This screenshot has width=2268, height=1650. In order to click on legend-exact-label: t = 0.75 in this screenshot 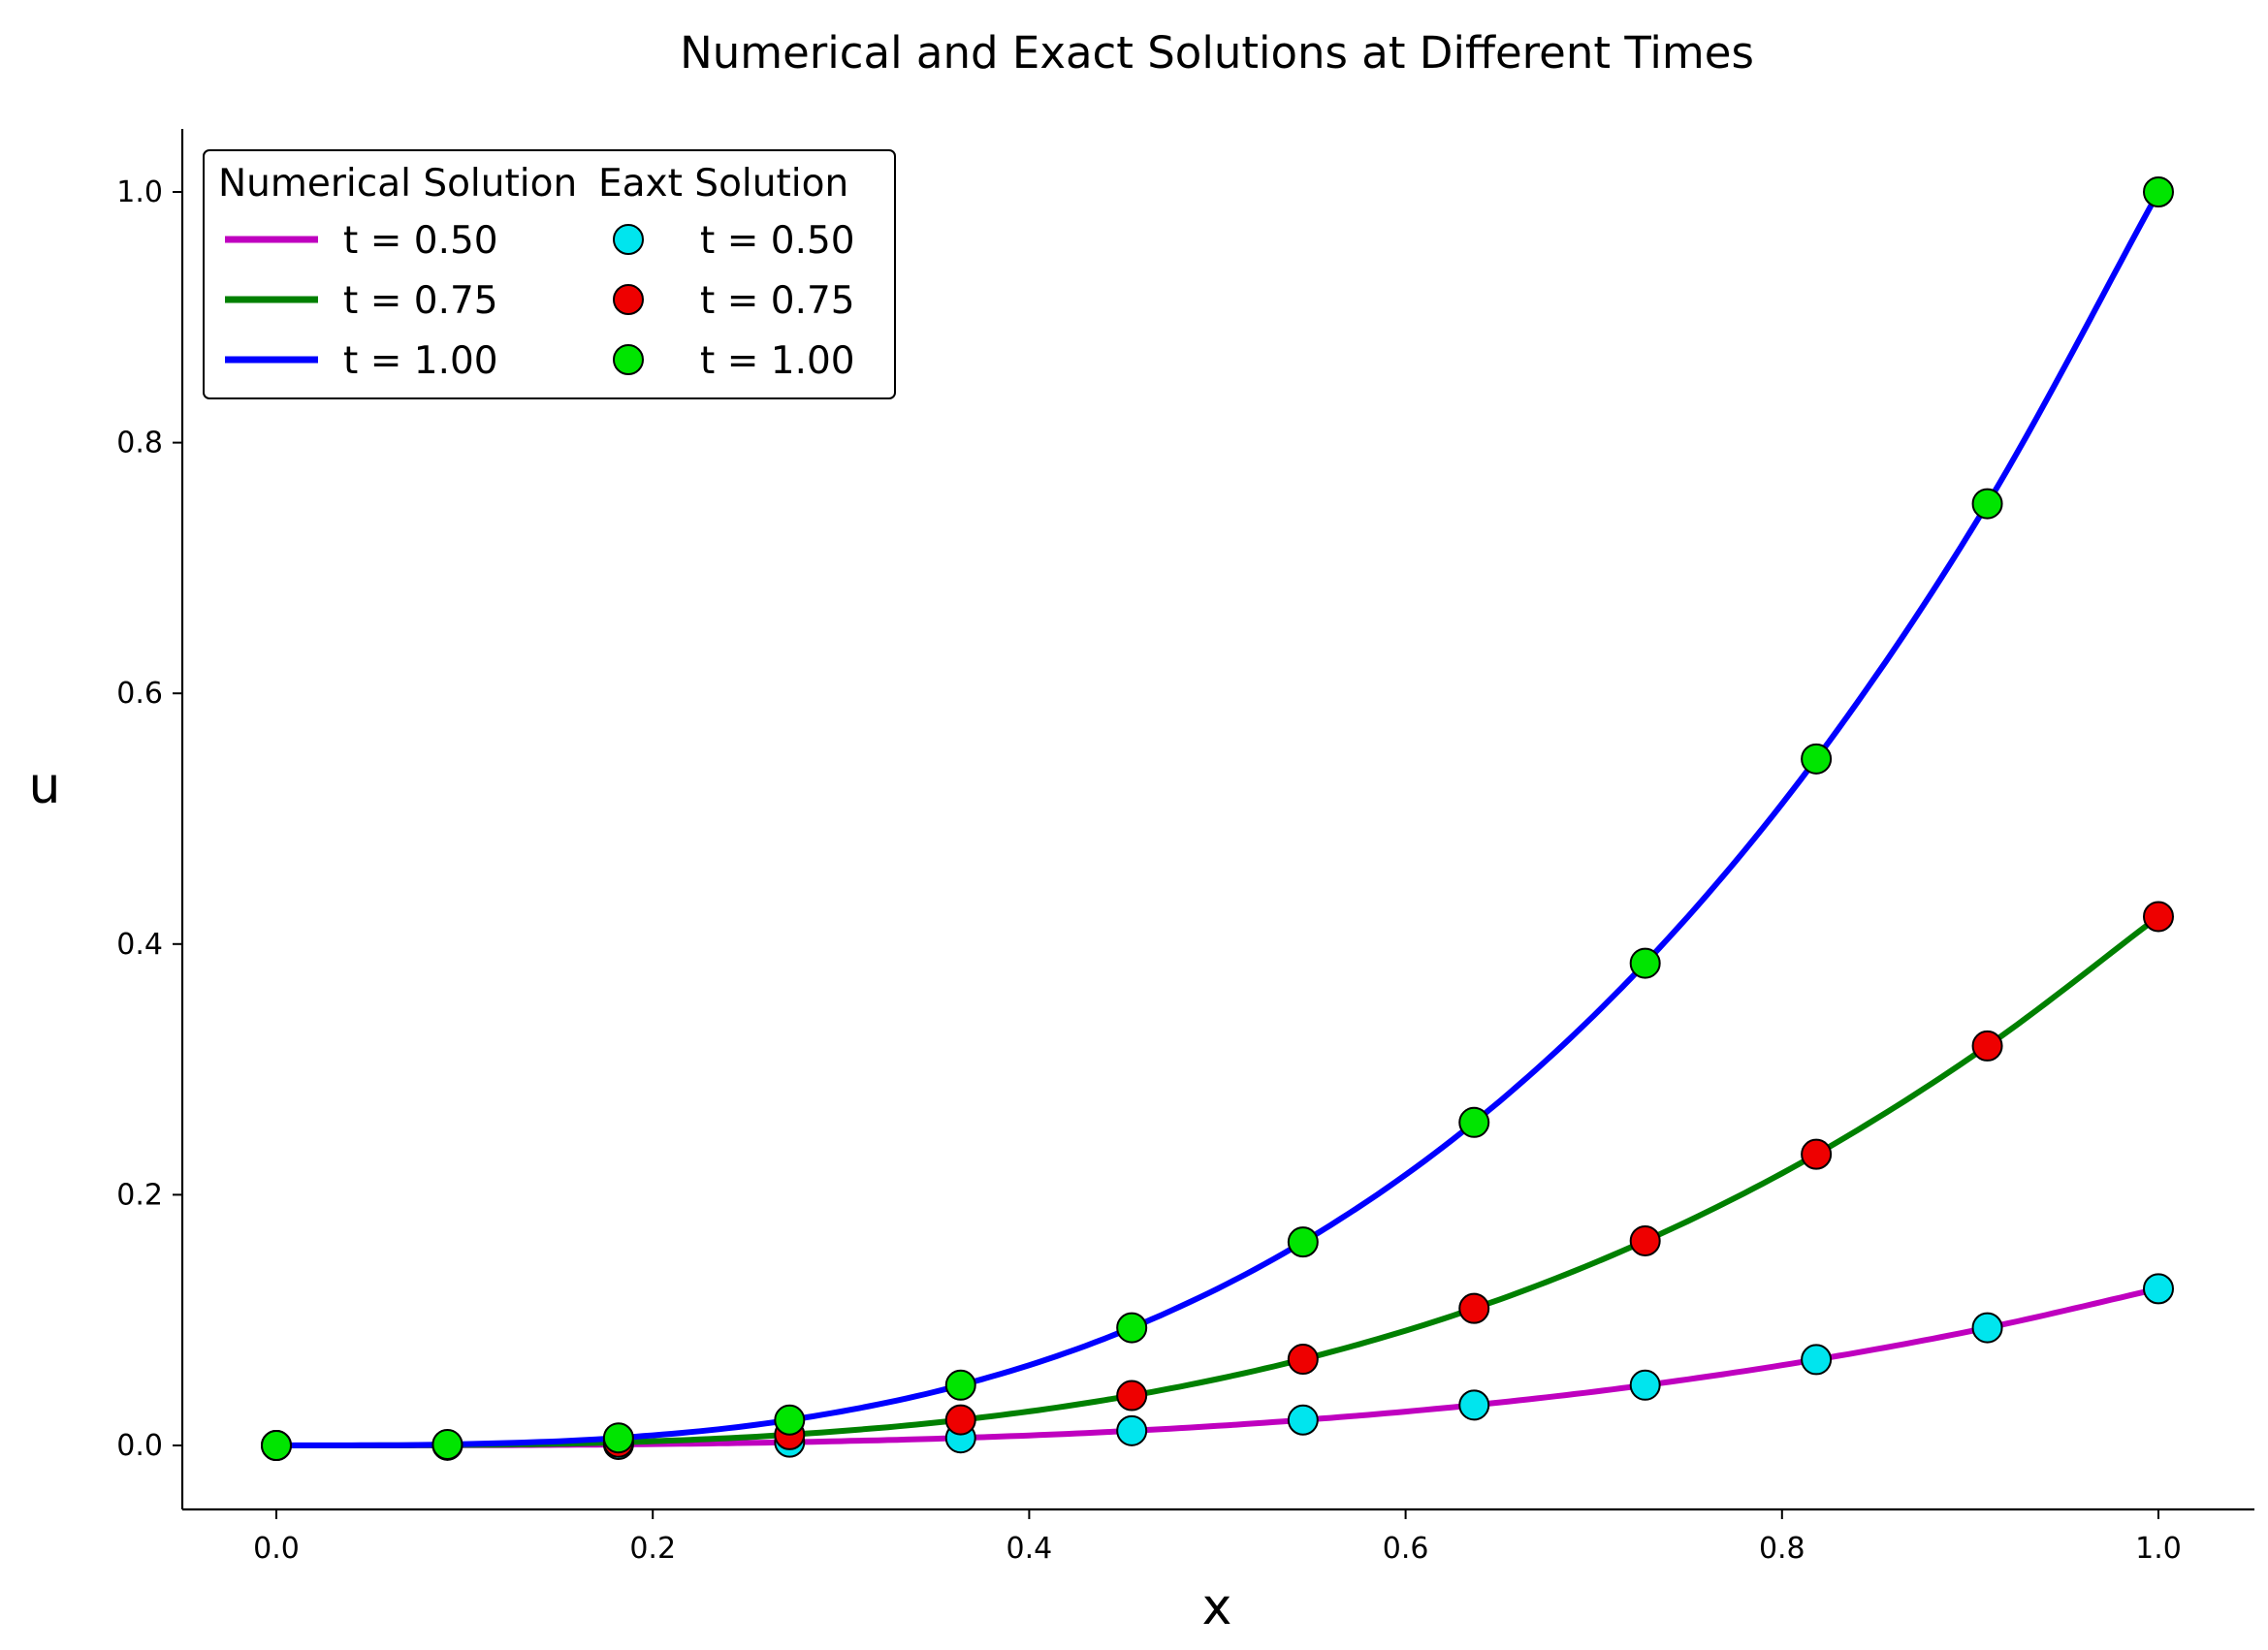, I will do `click(777, 301)`.